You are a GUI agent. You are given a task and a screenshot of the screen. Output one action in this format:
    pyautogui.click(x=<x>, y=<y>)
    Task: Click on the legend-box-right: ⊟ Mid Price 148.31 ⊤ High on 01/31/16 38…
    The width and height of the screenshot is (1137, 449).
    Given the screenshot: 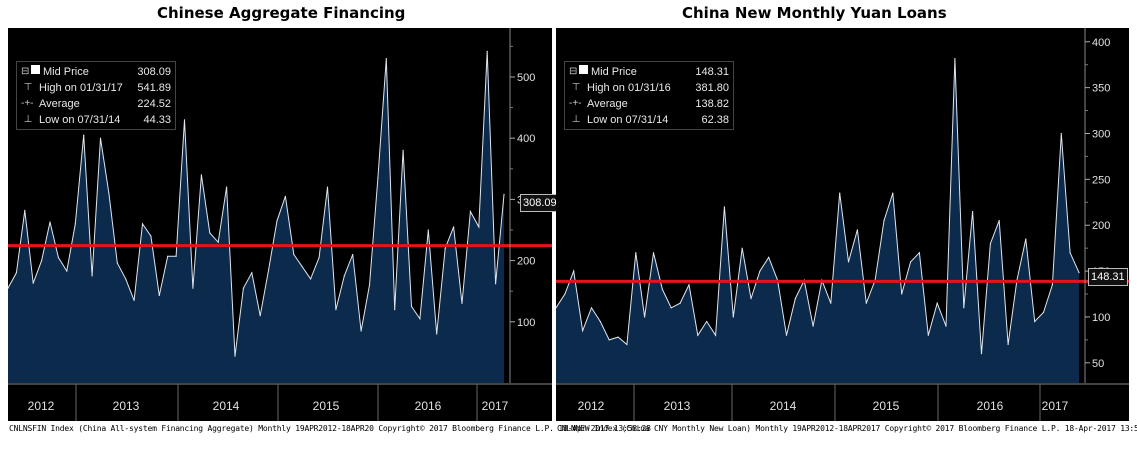 What is the action you would take?
    pyautogui.click(x=649, y=95)
    